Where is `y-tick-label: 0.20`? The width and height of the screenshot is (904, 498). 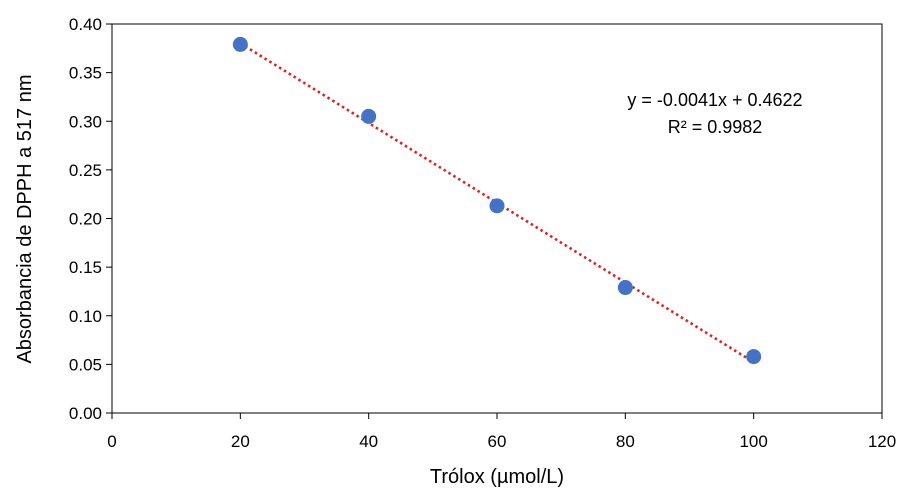 y-tick-label: 0.20 is located at coordinates (85, 219).